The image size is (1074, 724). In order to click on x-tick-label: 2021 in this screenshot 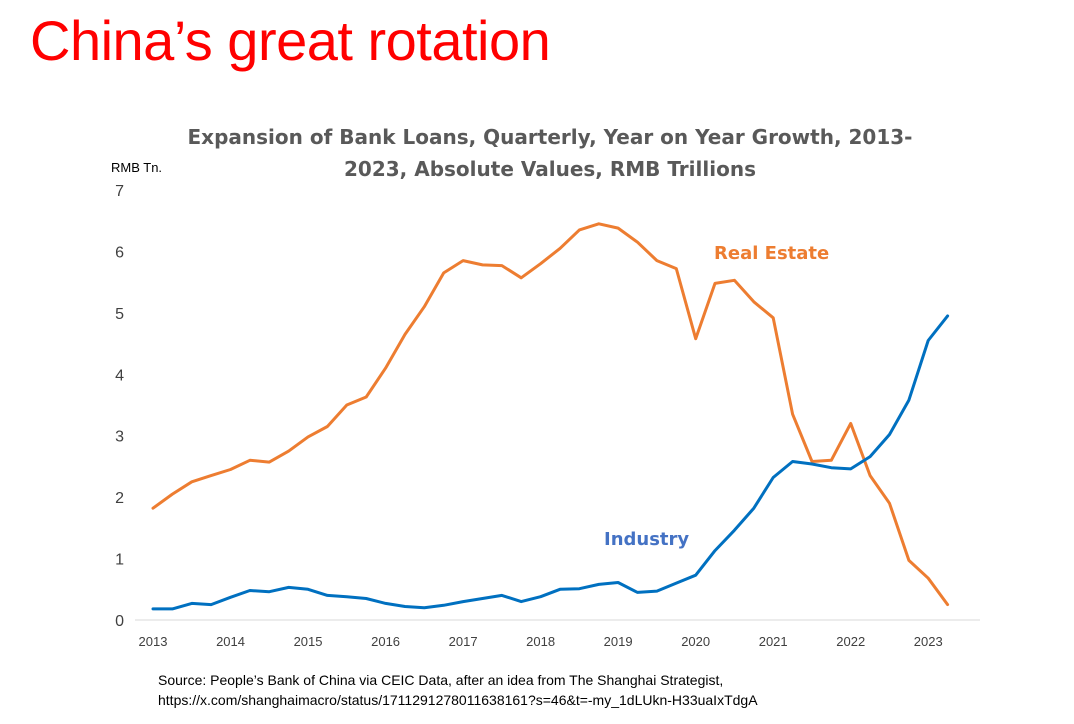, I will do `click(773, 641)`.